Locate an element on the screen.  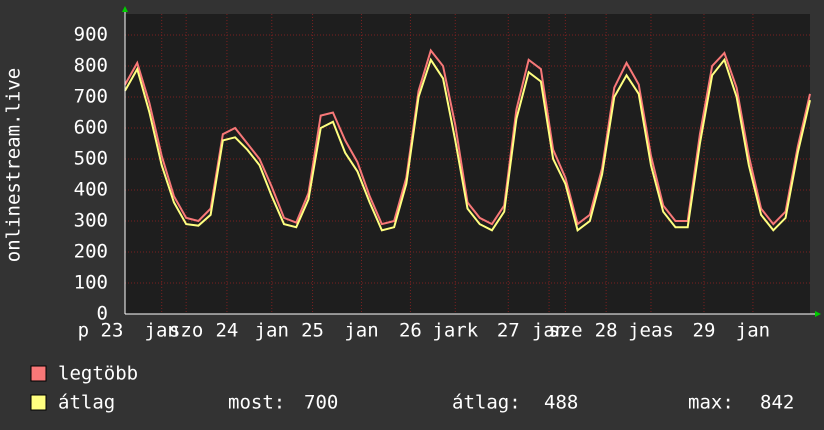
x-tick-label: 29 is located at coordinates (704, 331).